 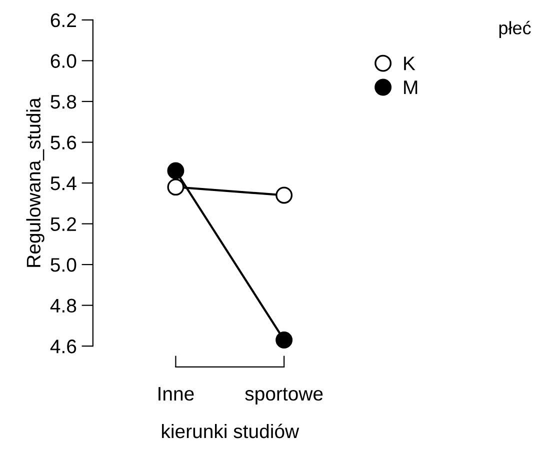 I want to click on y-tick-label: 5.0, so click(x=63, y=265).